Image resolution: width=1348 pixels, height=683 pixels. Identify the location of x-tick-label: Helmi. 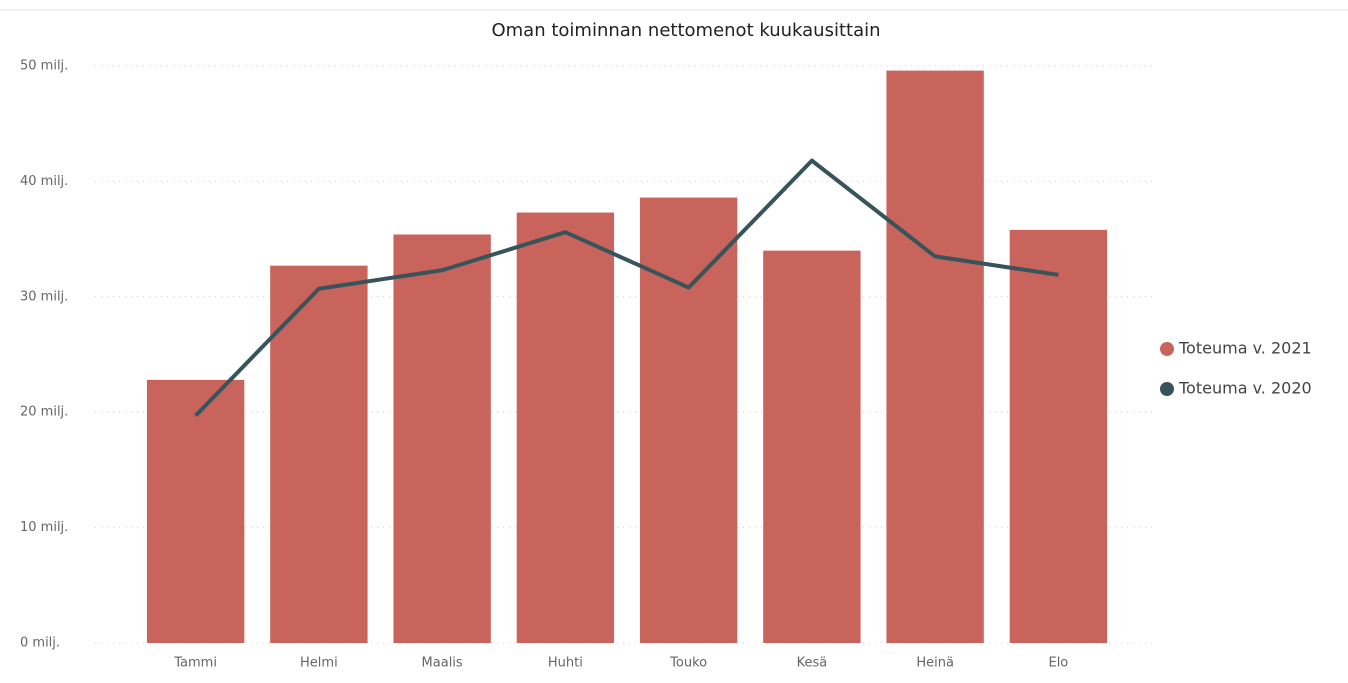
(319, 663).